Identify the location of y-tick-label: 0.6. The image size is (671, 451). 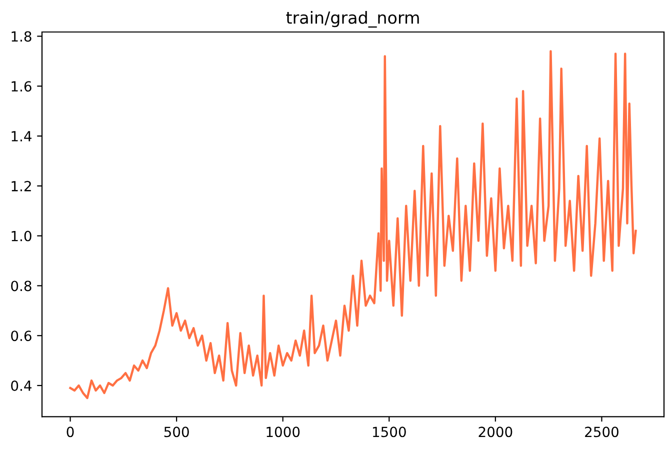
(21, 336).